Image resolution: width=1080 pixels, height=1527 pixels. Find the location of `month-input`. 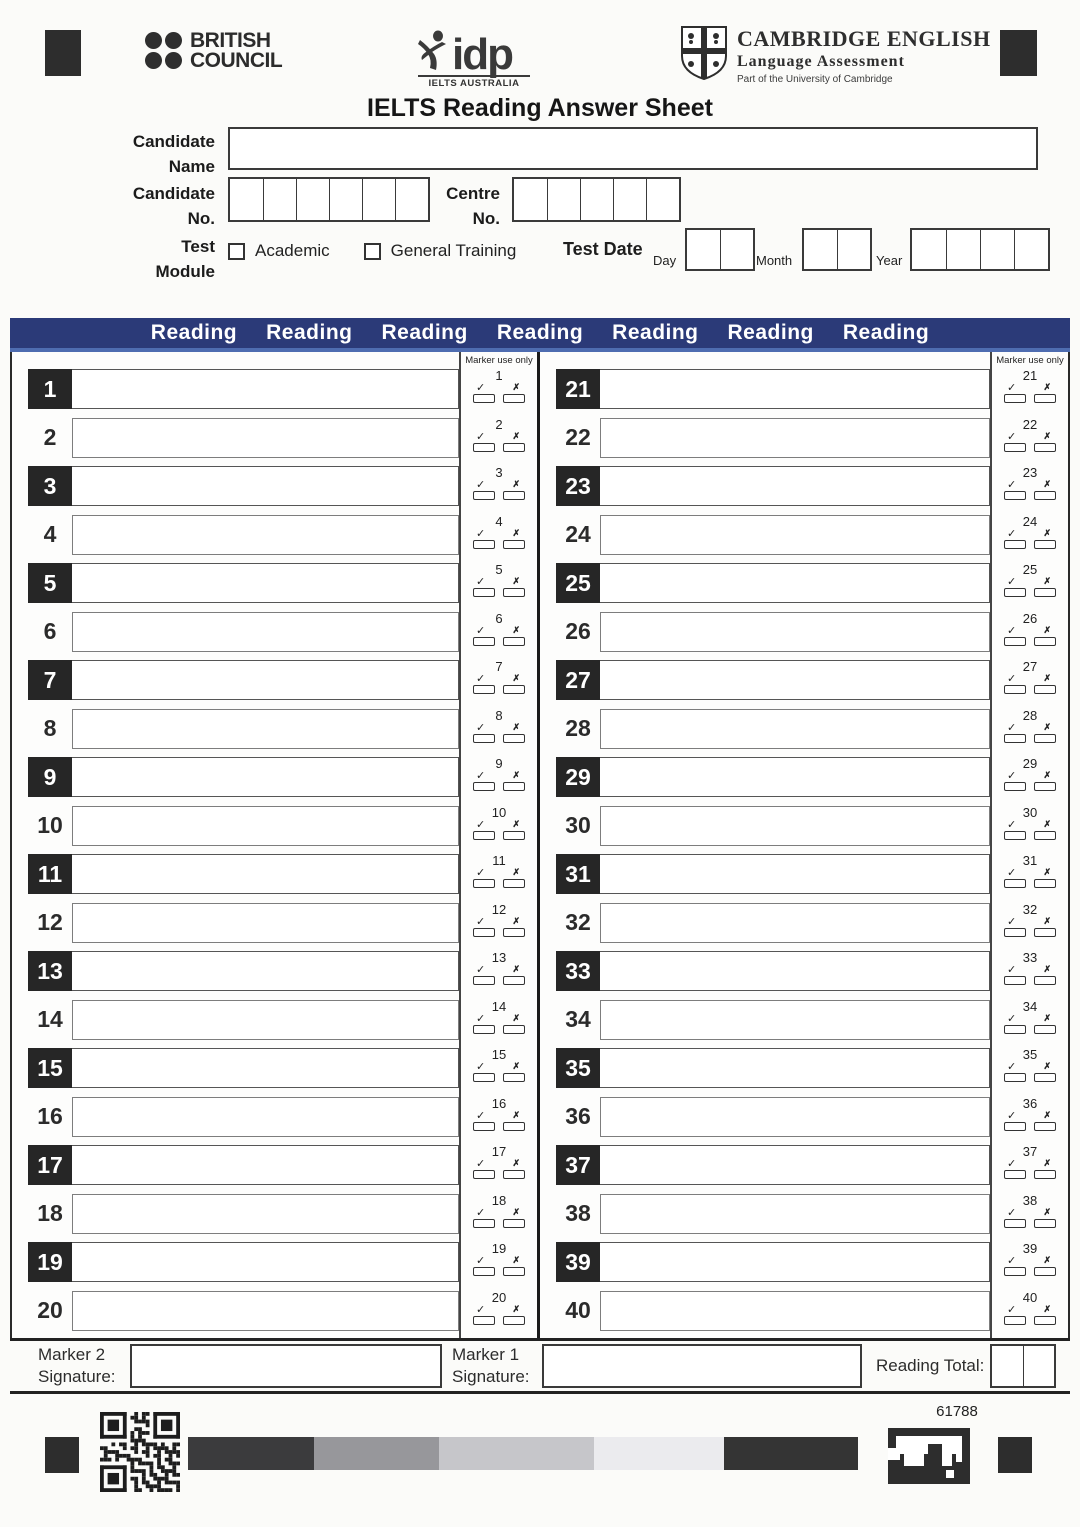

month-input is located at coordinates (837, 249).